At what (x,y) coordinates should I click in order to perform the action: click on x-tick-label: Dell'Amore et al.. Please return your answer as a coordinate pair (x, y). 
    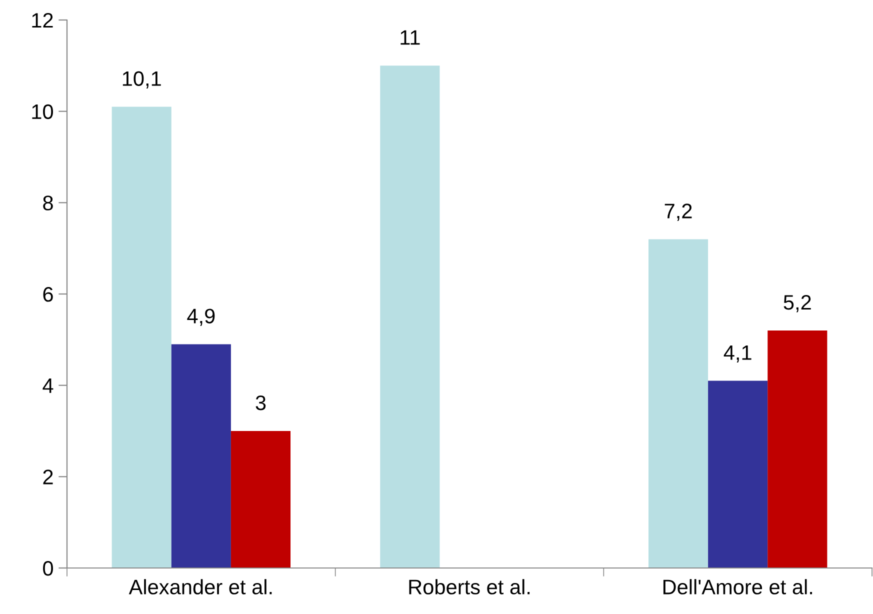
    Looking at the image, I should click on (737, 586).